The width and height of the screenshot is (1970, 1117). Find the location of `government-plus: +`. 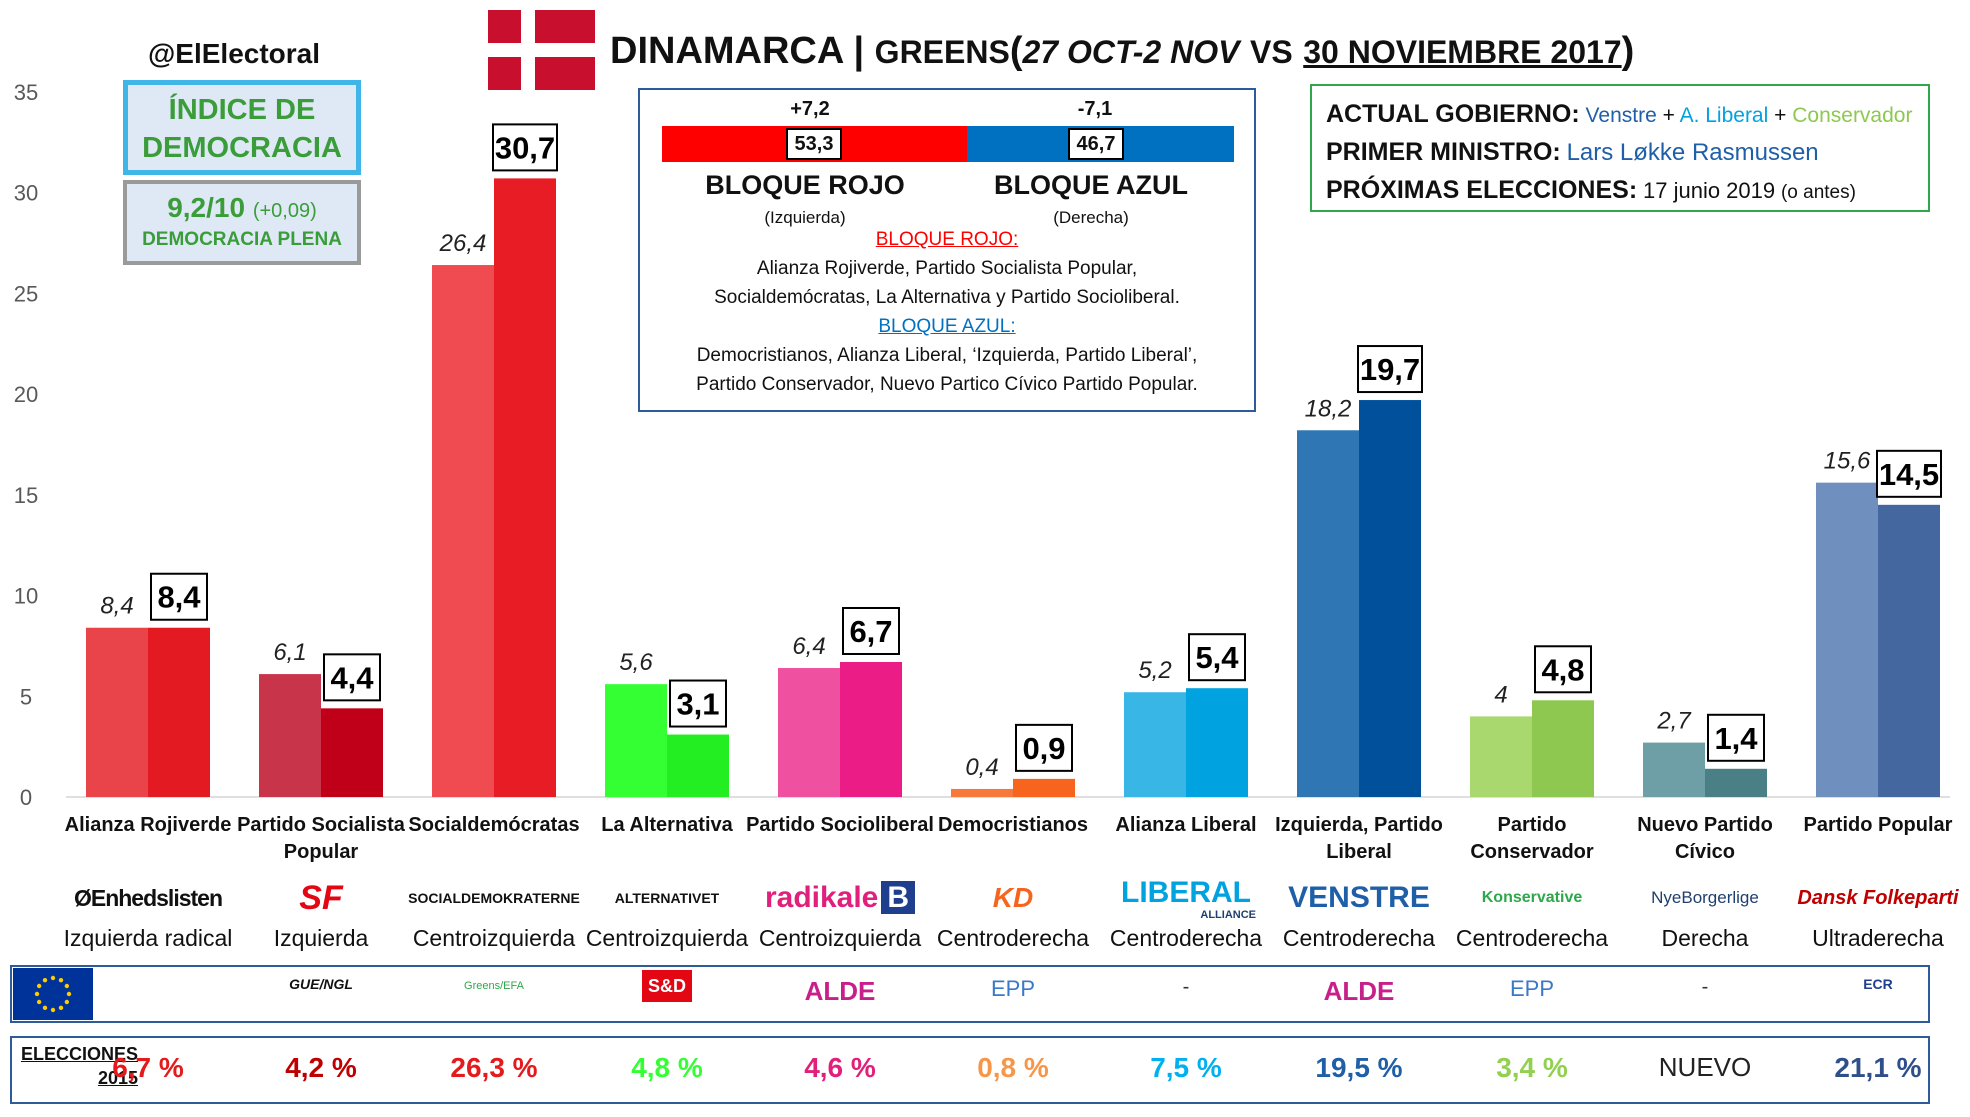

government-plus: + is located at coordinates (1668, 115).